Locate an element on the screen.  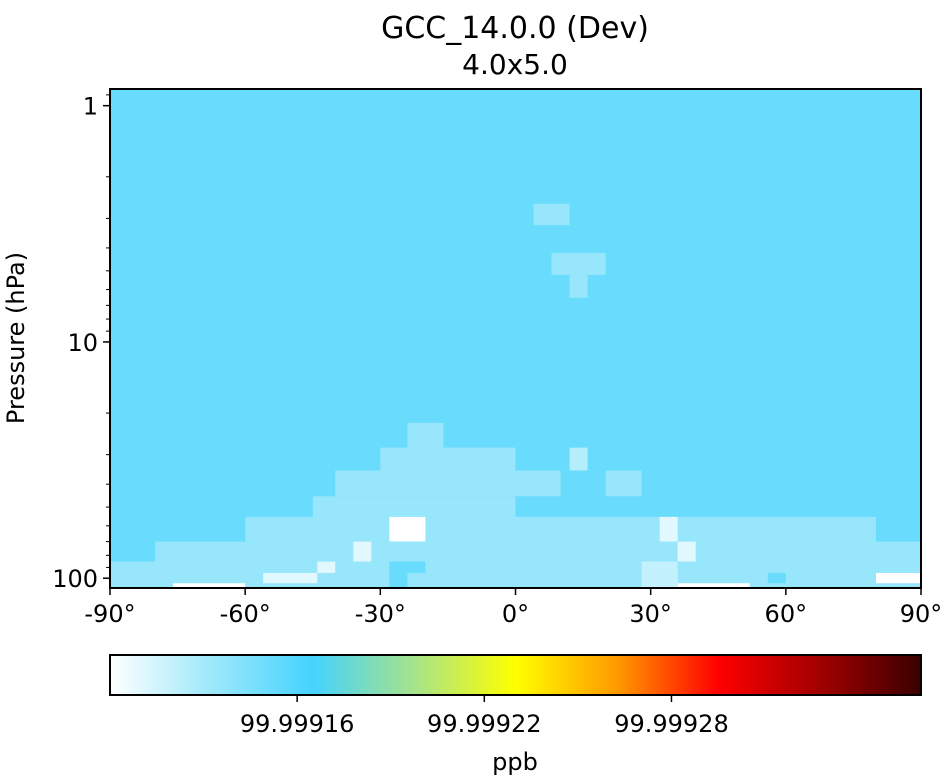
x-axis: -90° -60° -30° 0° 30° 60° 90° is located at coordinates (513, 608).